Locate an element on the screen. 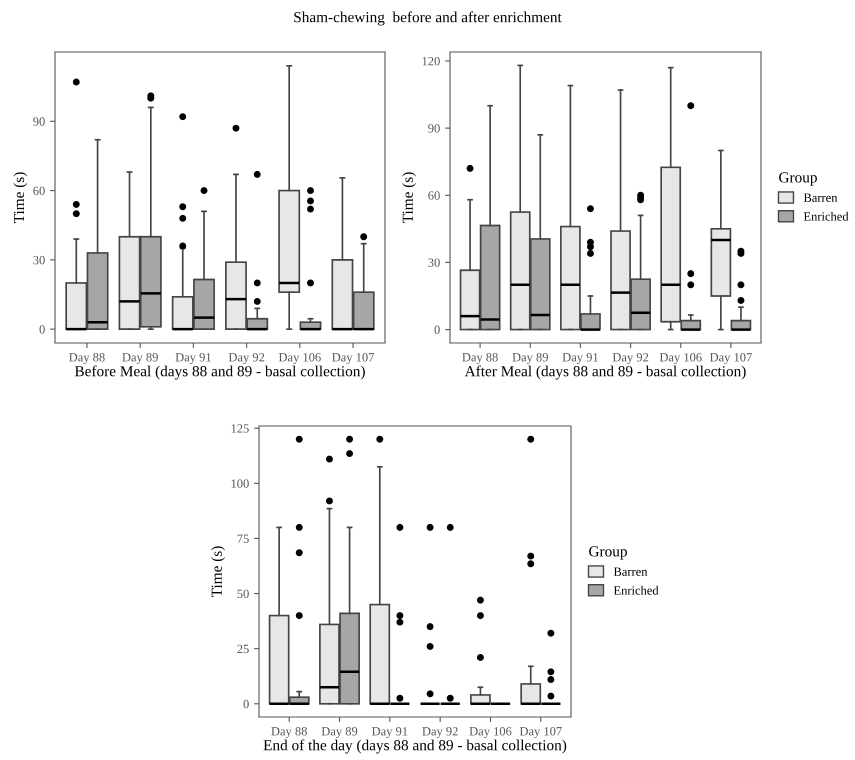 The height and width of the screenshot is (760, 855). y-tick-label: 75 is located at coordinates (243, 538).